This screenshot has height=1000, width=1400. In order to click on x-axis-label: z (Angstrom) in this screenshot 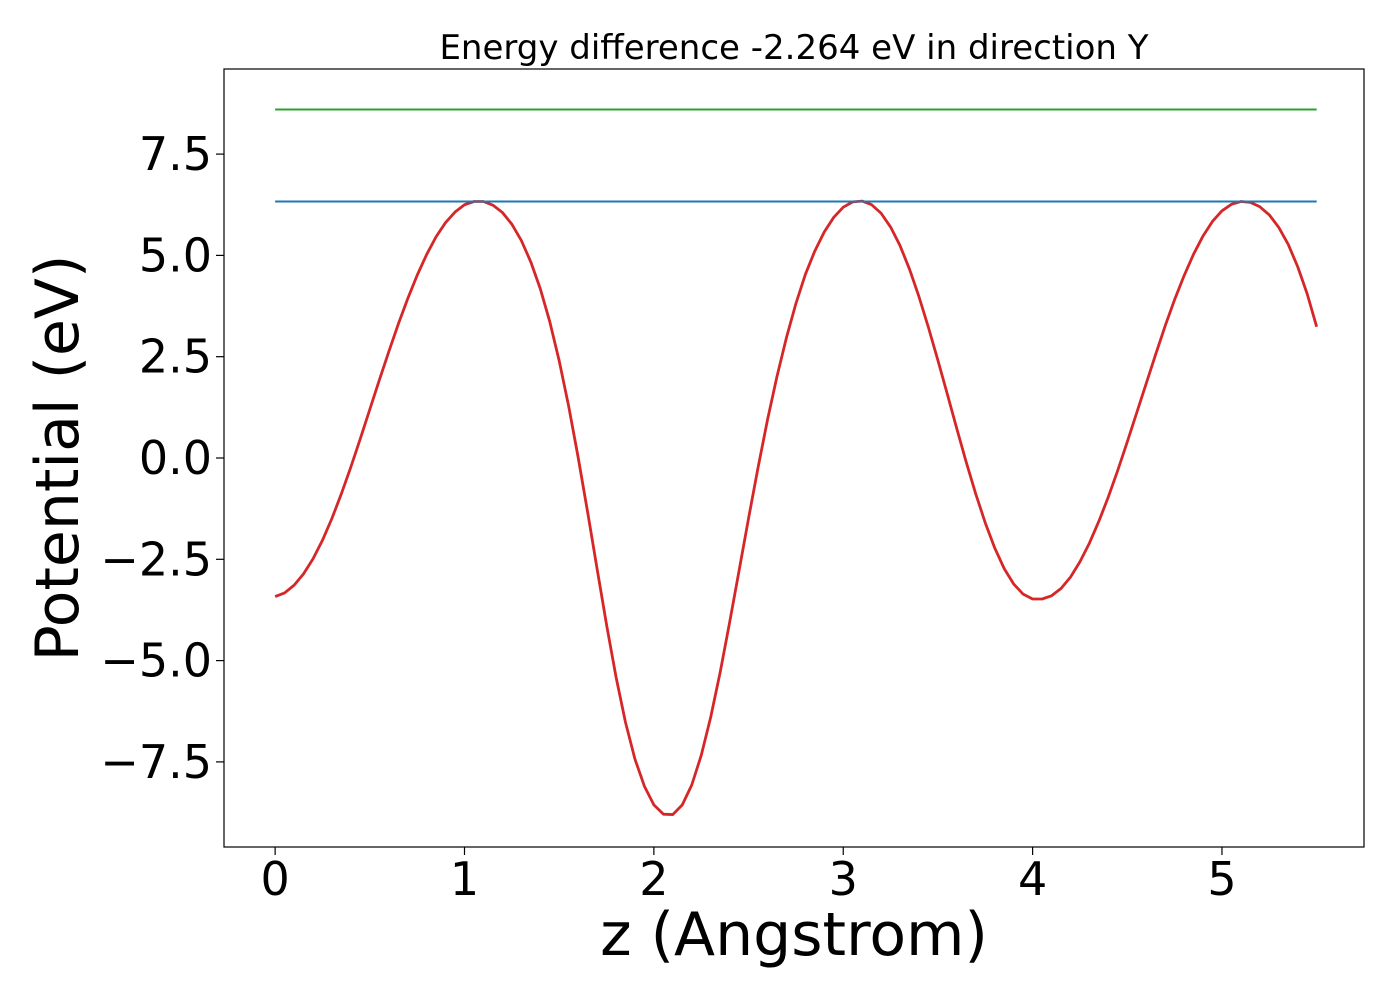, I will do `click(794, 935)`.